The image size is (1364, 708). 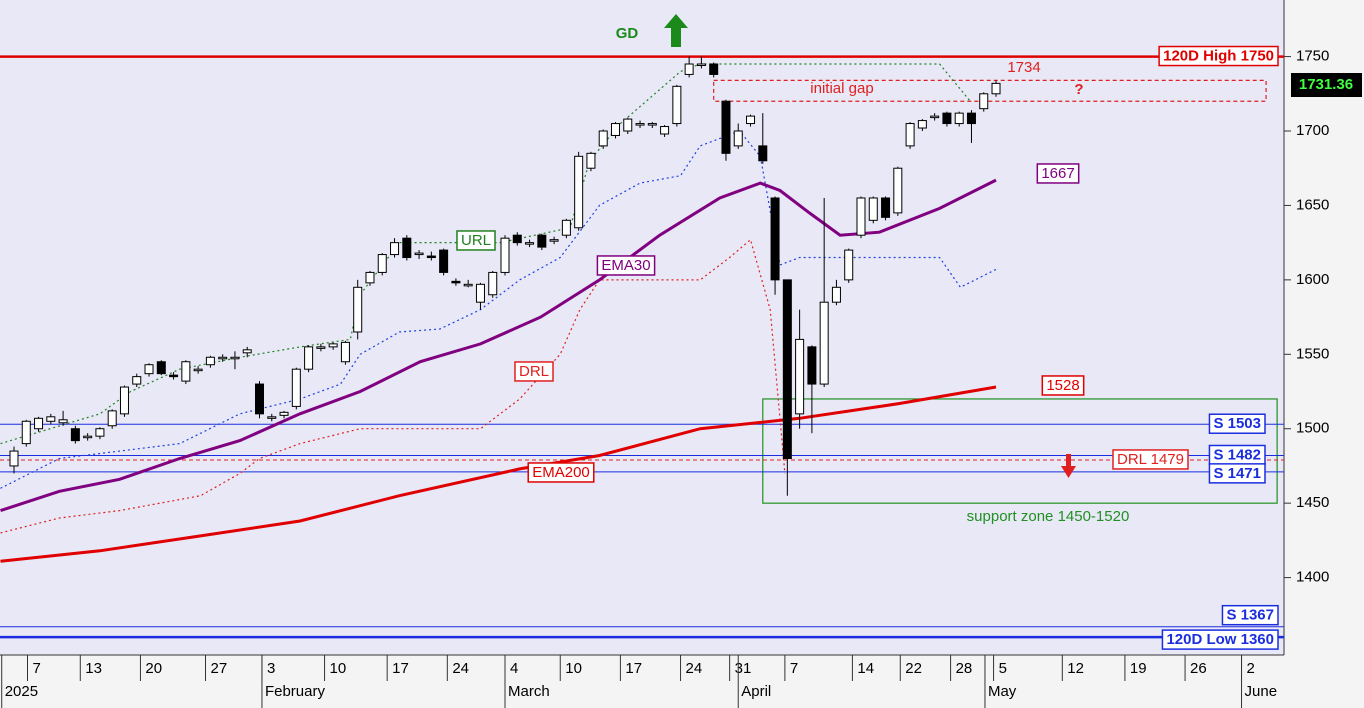 What do you see at coordinates (1312, 428) in the screenshot?
I see `y-tick-label: 1500` at bounding box center [1312, 428].